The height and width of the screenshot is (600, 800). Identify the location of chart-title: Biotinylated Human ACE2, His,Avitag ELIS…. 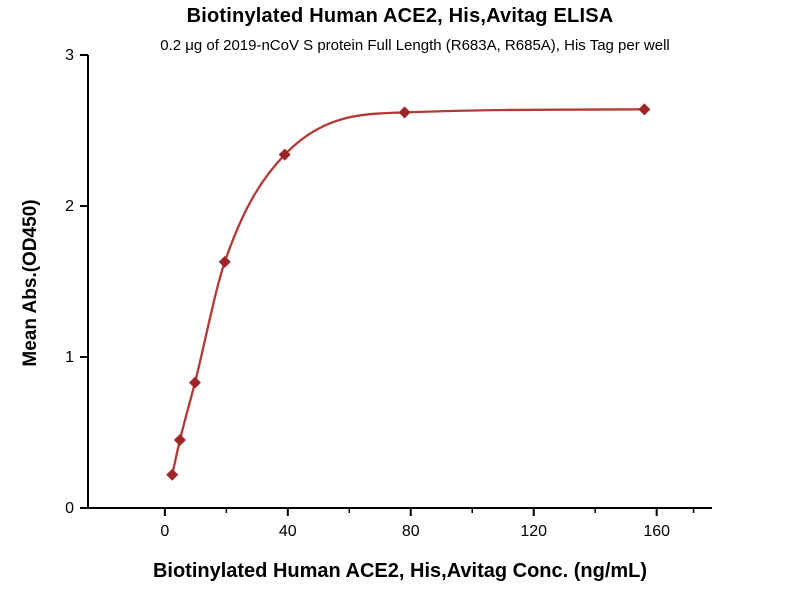
(400, 16).